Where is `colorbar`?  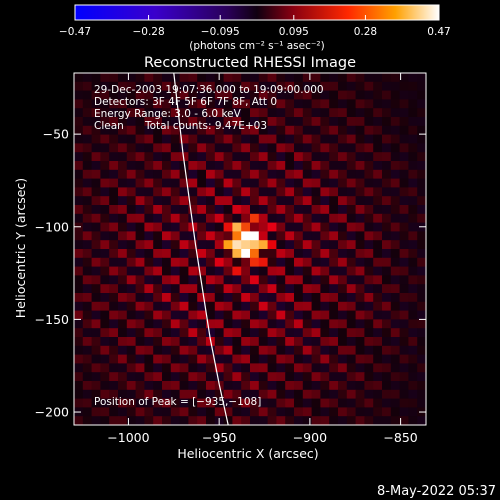
colorbar is located at coordinates (257, 12).